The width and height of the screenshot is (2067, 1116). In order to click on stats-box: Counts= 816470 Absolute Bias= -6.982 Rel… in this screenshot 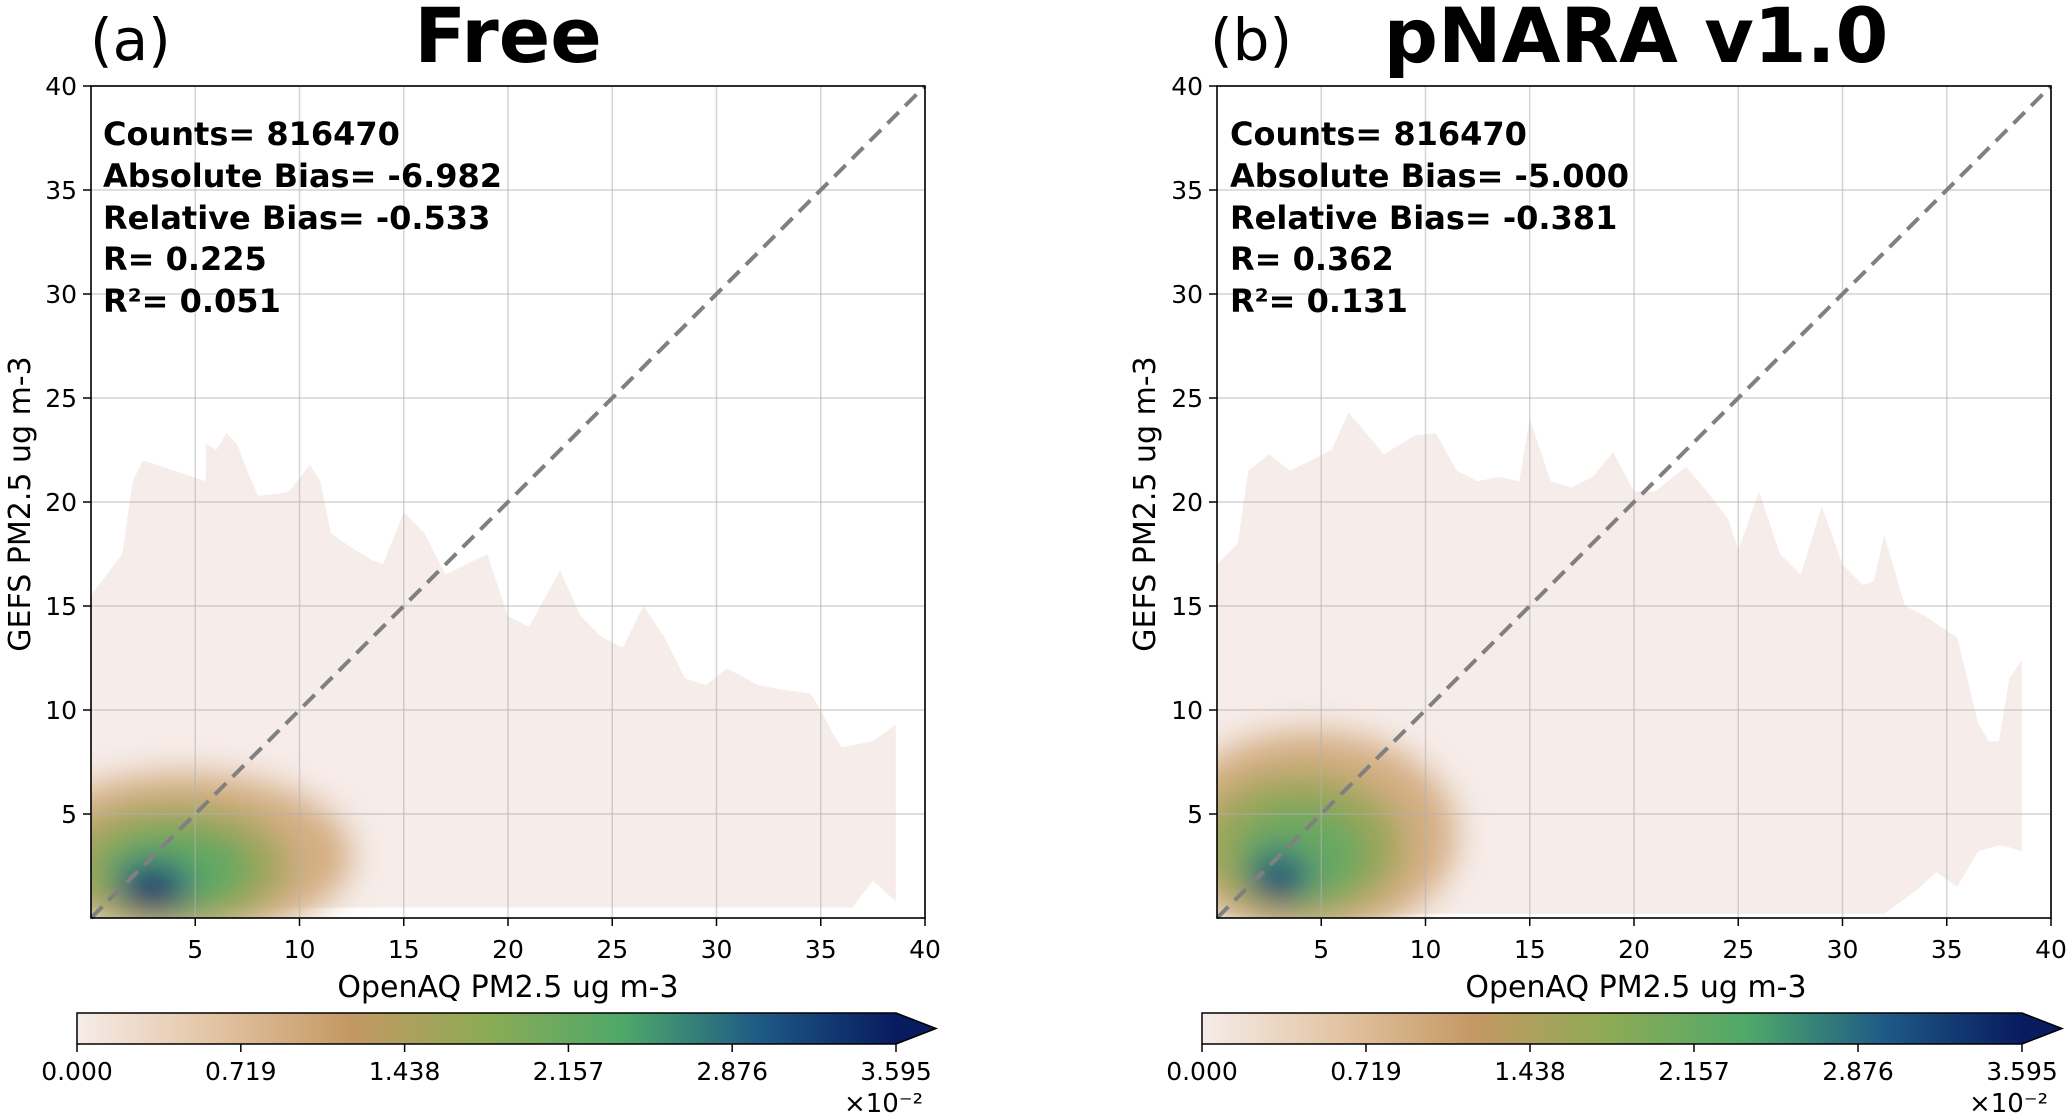, I will do `click(302, 217)`.